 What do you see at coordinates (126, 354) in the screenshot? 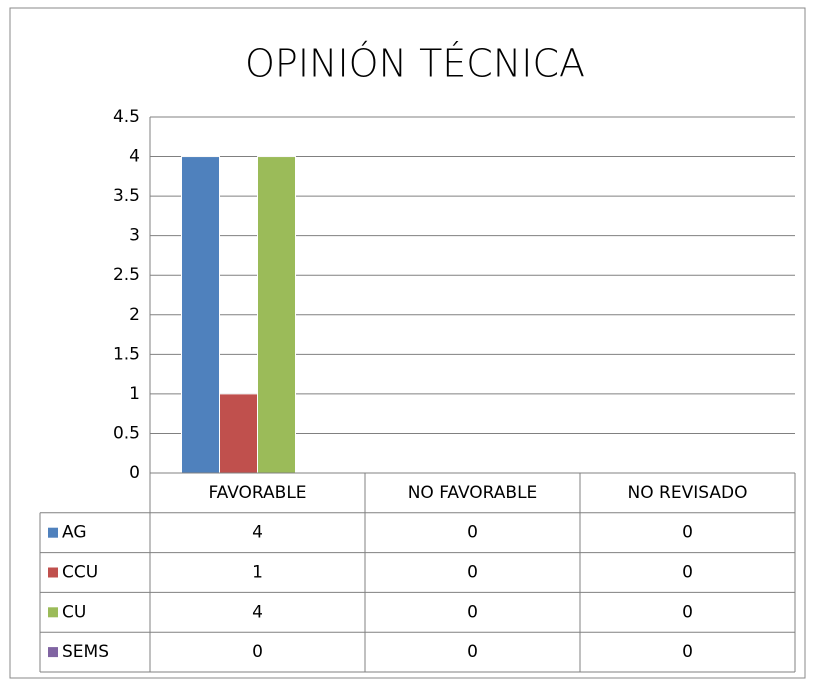
I see `y-tick-label: 1.5` at bounding box center [126, 354].